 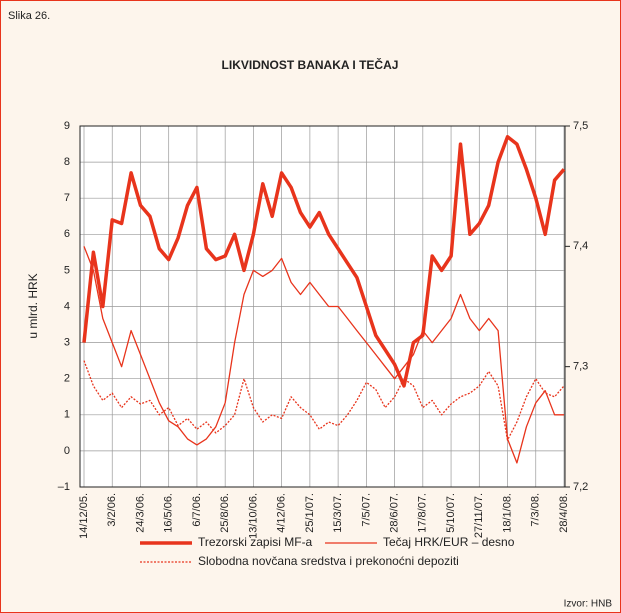 I want to click on x-tick-label: 6/7/06., so click(x=197, y=510).